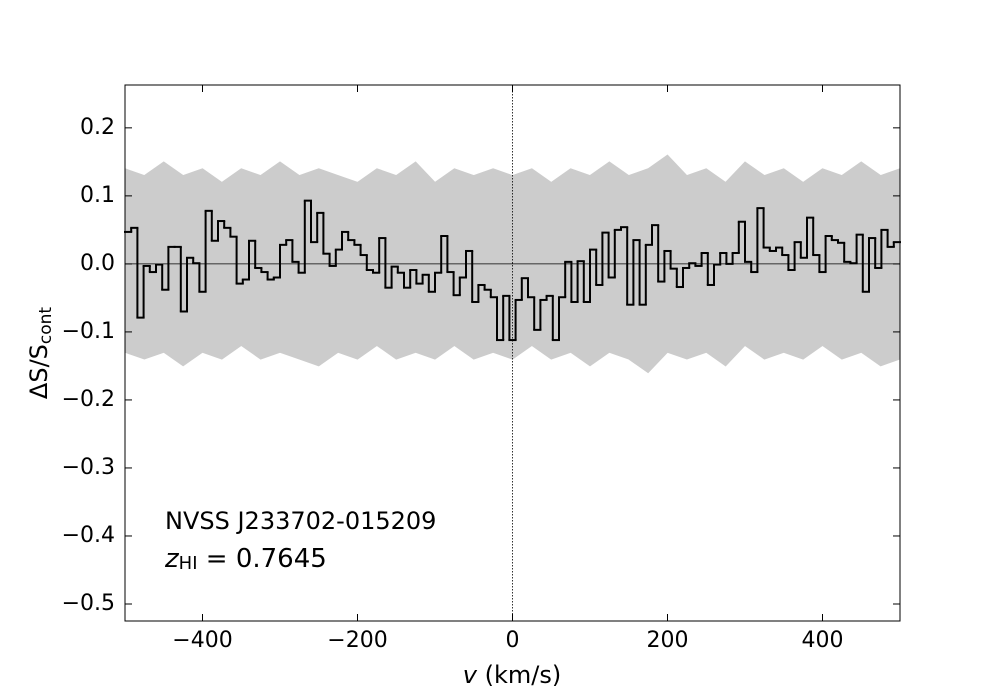 This screenshot has width=1000, height=700. Describe the element at coordinates (88, 467) in the screenshot. I see `y-tick-label: −0.3` at that location.